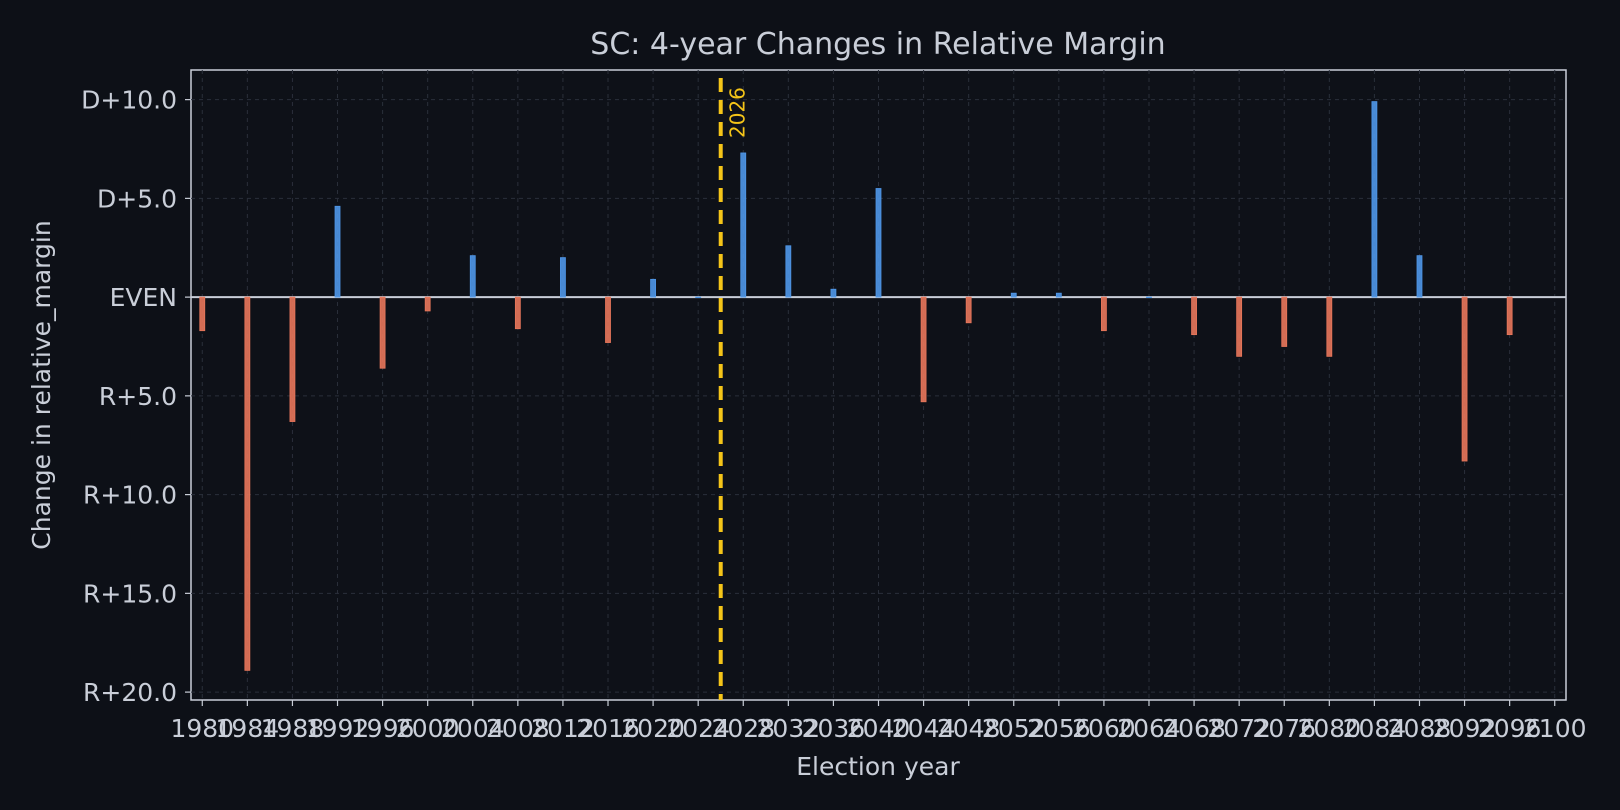  Describe the element at coordinates (517, 313) in the screenshot. I see `bar-2008` at that location.